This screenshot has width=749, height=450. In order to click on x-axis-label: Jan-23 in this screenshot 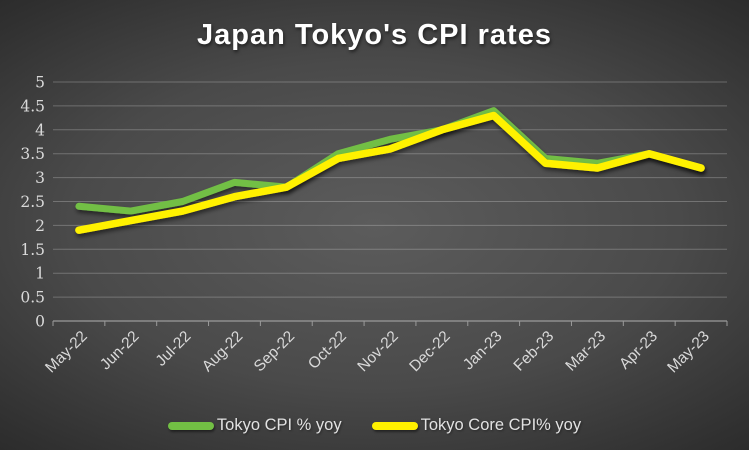, I will do `click(483, 351)`.